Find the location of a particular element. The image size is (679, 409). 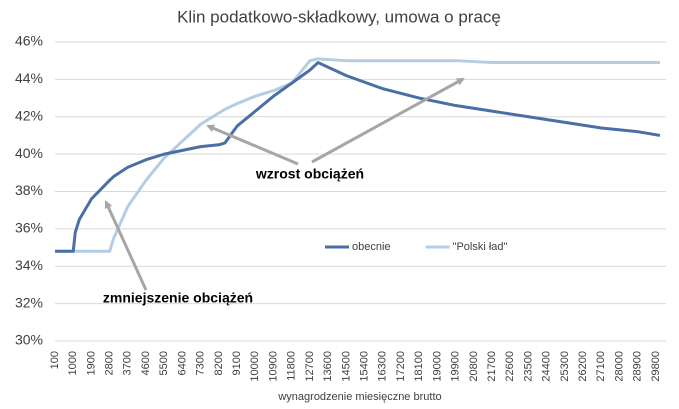

x-tick-label: 29800 is located at coordinates (656, 366).